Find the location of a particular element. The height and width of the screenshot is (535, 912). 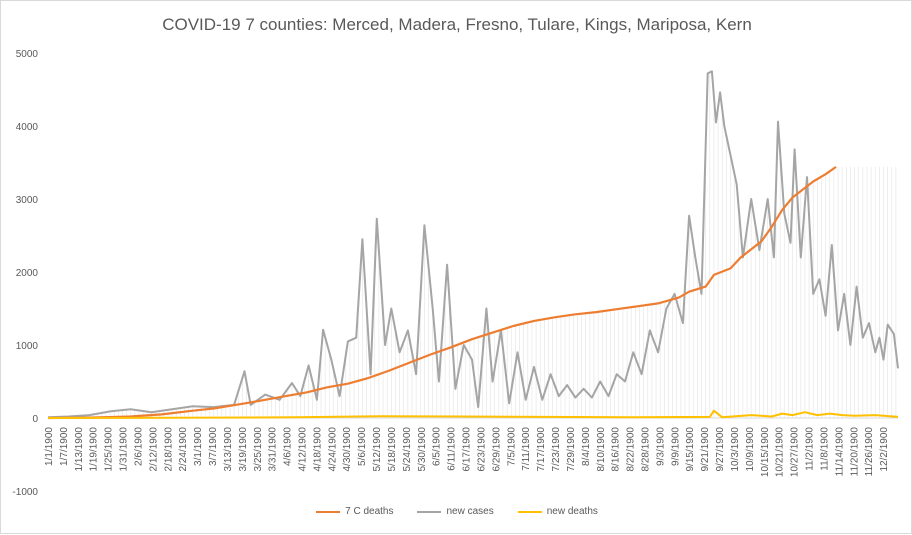

x-tick-label: 8/16/1900 is located at coordinates (616, 449).